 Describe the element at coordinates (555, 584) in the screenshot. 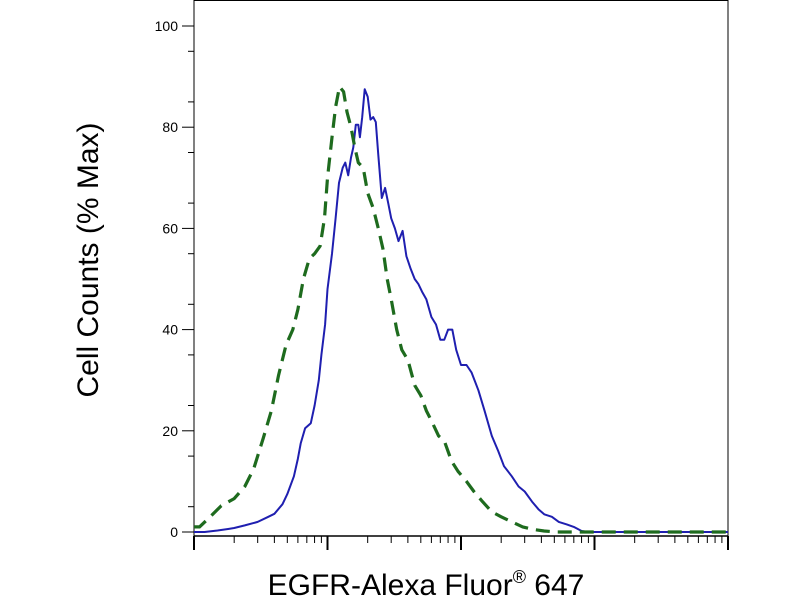

I see `x-axis-title-suffix: 647` at that location.